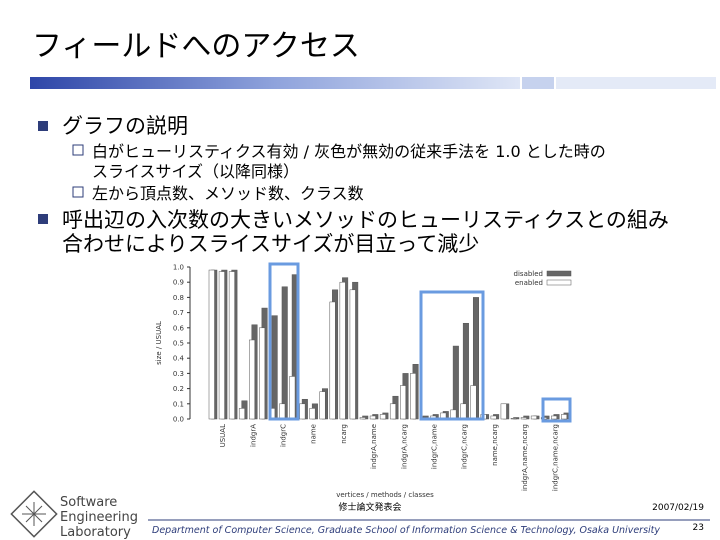 This screenshot has height=540, width=720. I want to click on date: 2007/02/19, so click(678, 508).